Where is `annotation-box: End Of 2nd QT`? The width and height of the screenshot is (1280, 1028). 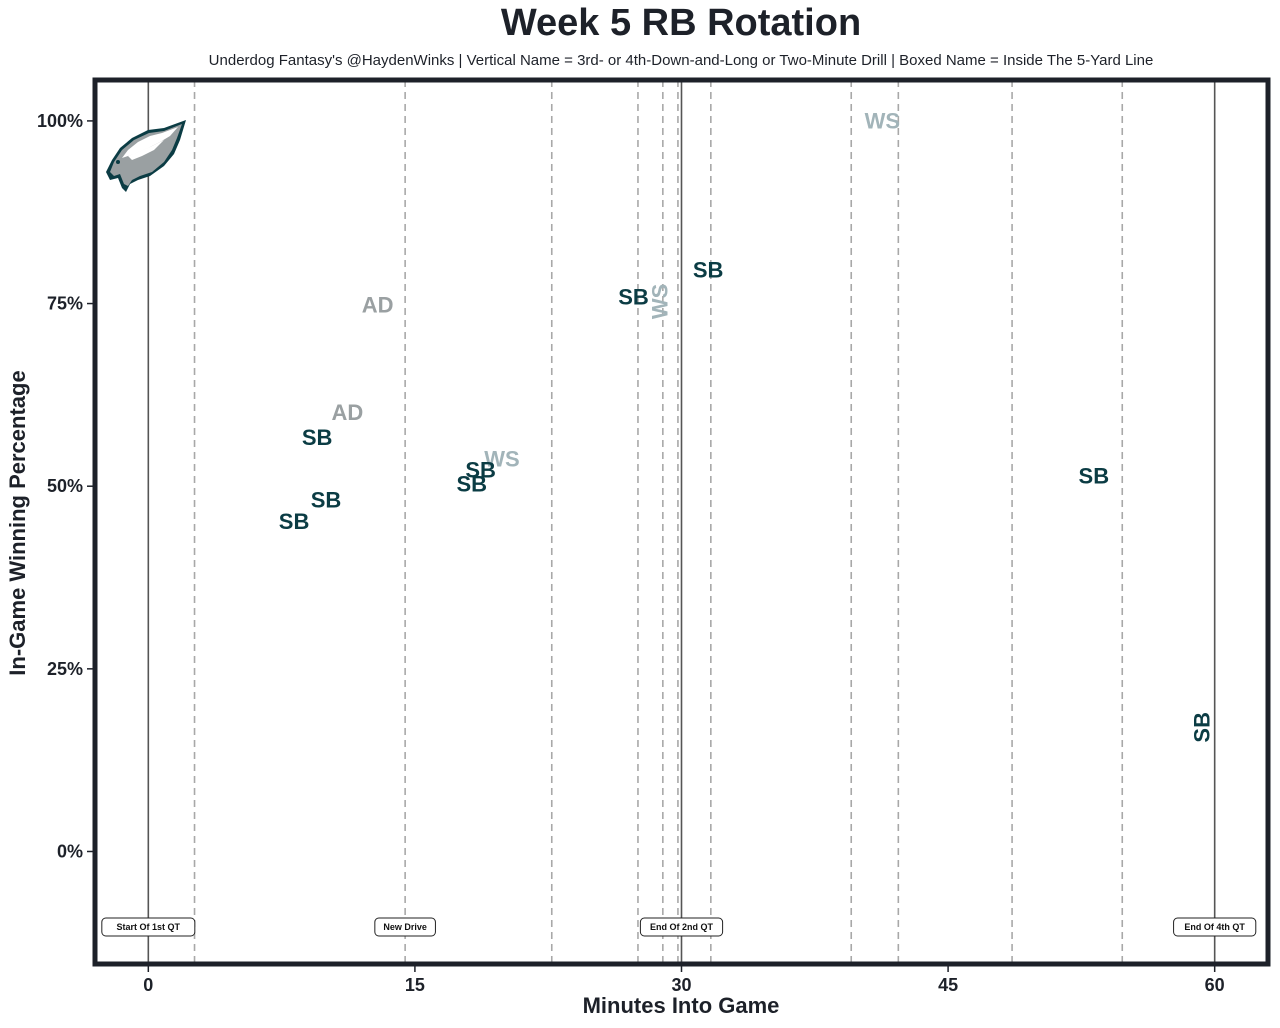 annotation-box: End Of 2nd QT is located at coordinates (681, 927).